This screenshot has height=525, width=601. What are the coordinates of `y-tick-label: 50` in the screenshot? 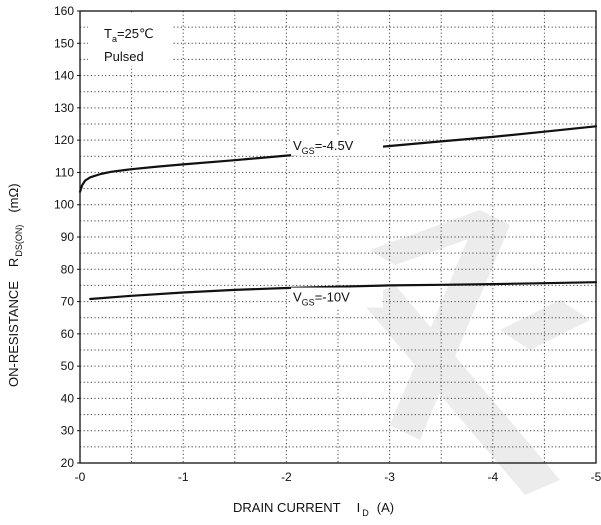 It's located at (68, 366).